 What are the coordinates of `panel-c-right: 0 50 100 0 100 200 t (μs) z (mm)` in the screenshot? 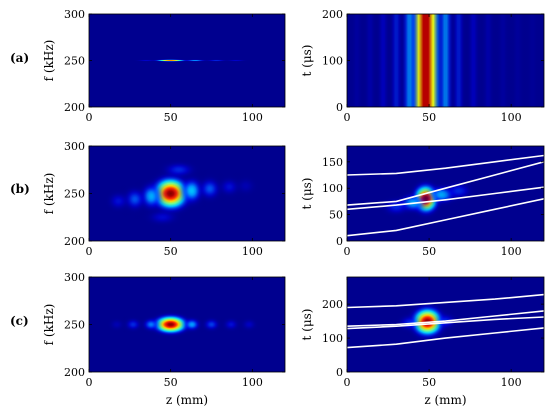 It's located at (422, 341).